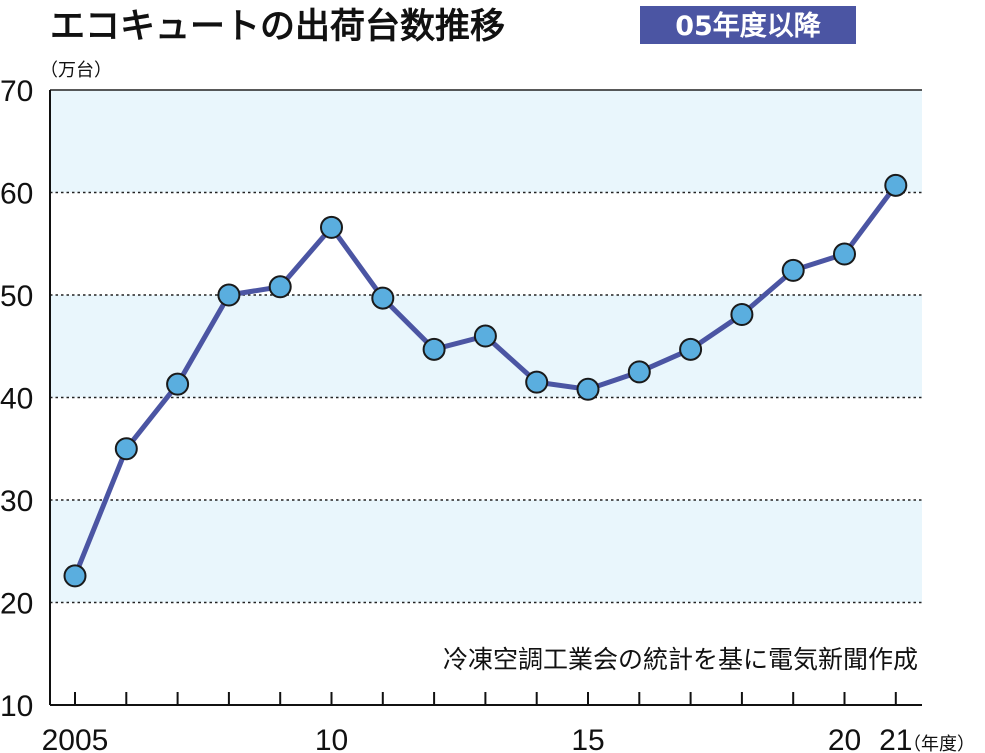 This screenshot has height=753, width=985. I want to click on x-tick-label: 15, so click(587, 738).